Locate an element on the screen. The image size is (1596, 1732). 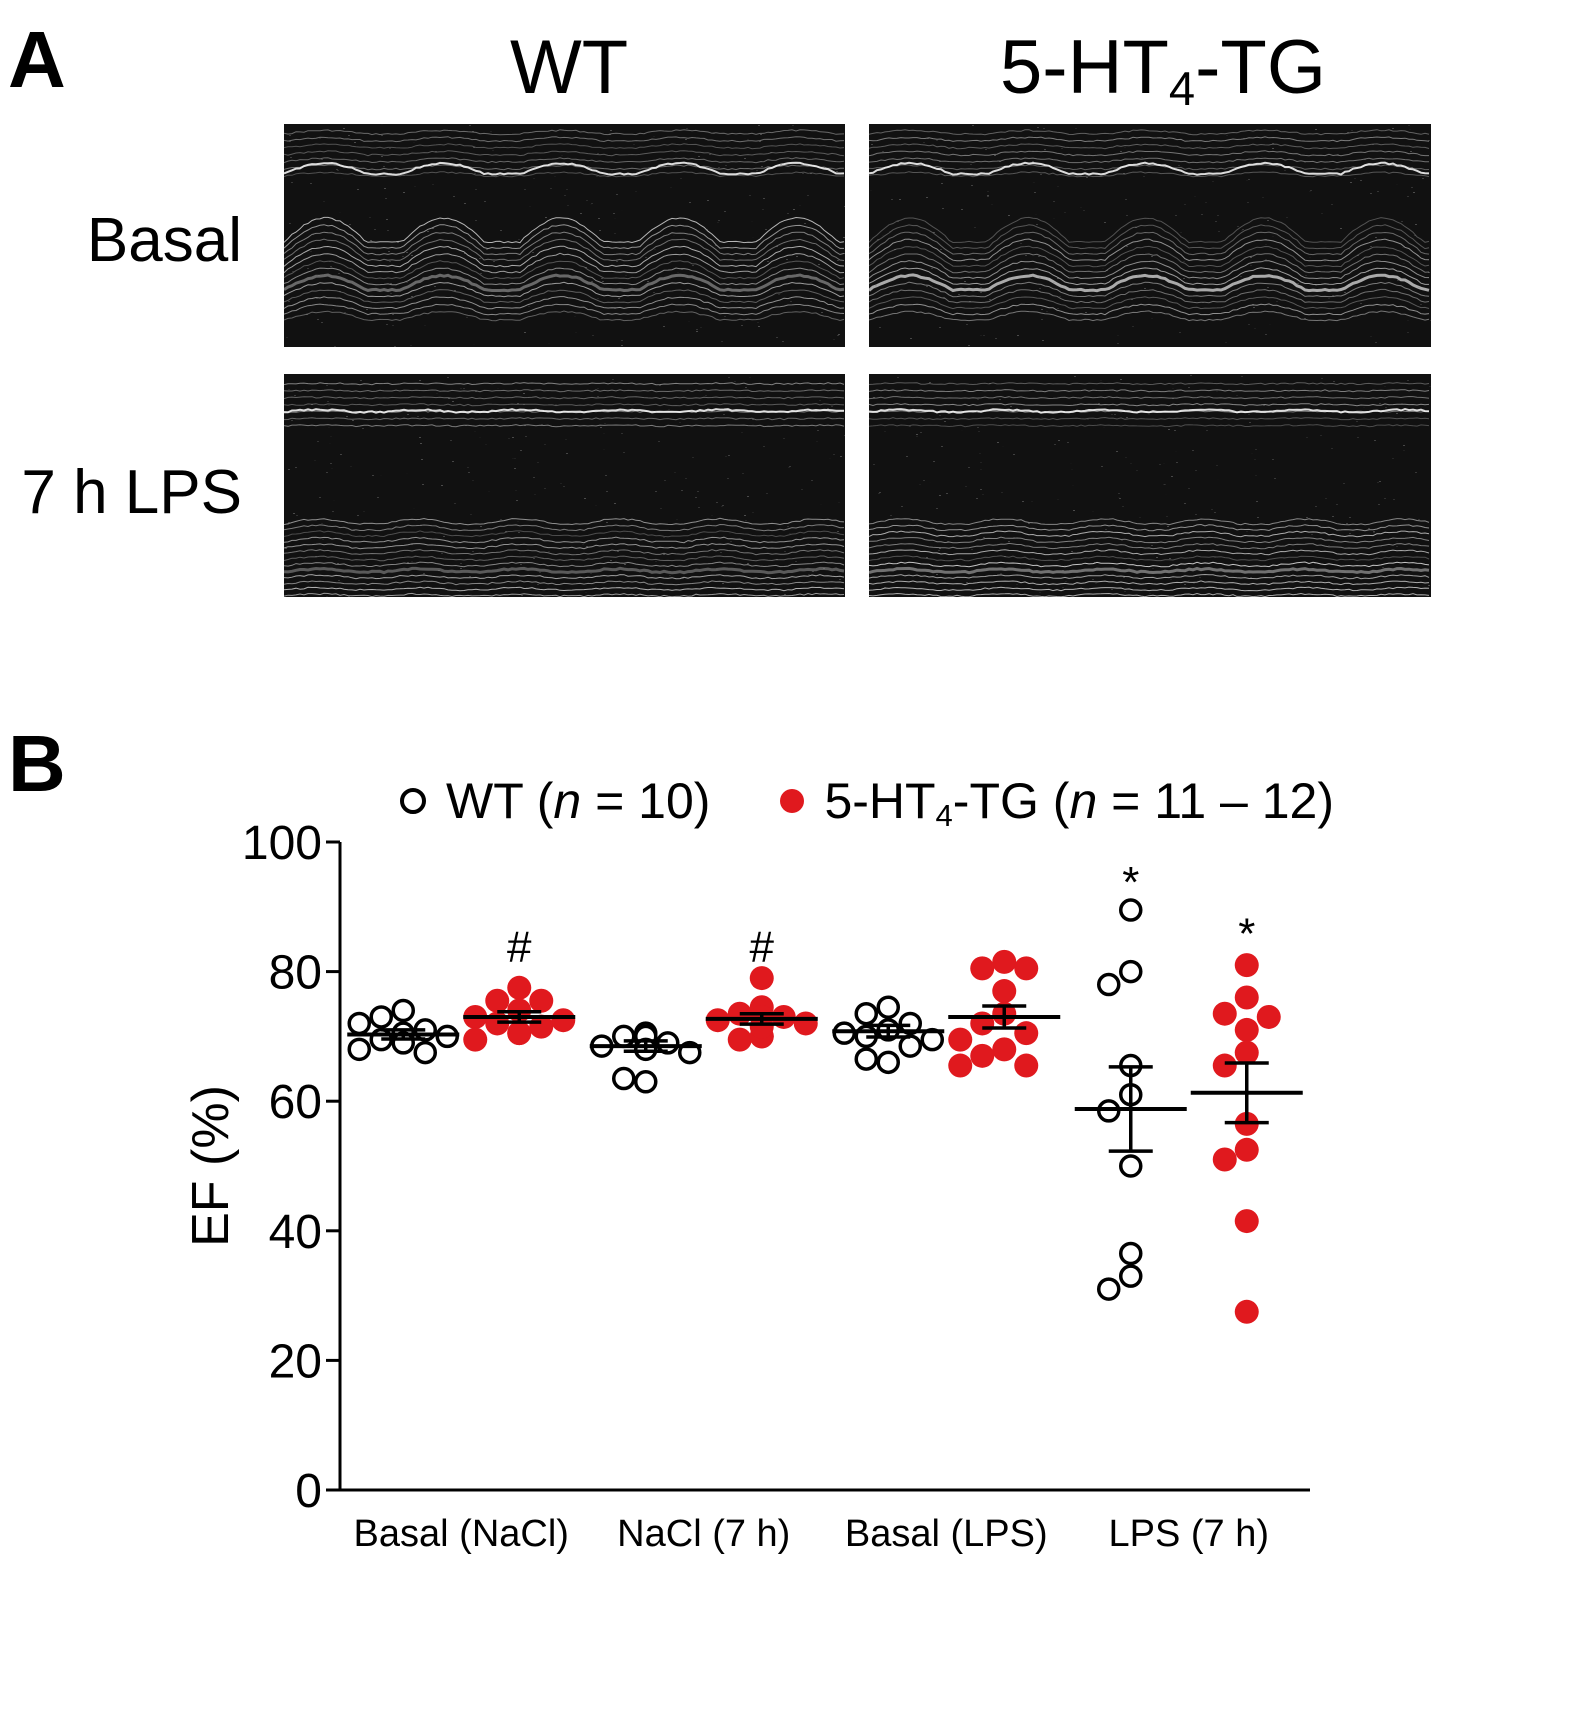
echo-image-wt-lps is located at coordinates (564, 485).